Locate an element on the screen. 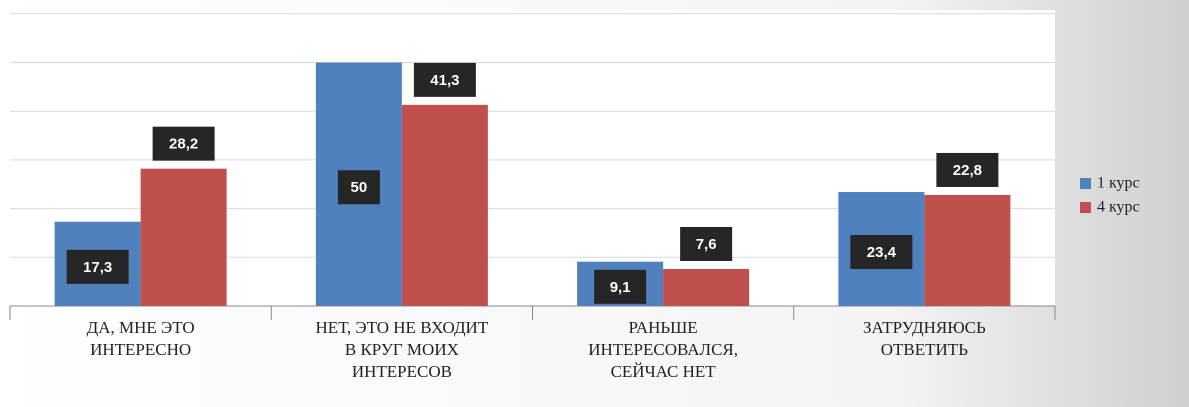 This screenshot has width=1189, height=407. value-label: 17,3 is located at coordinates (97, 267).